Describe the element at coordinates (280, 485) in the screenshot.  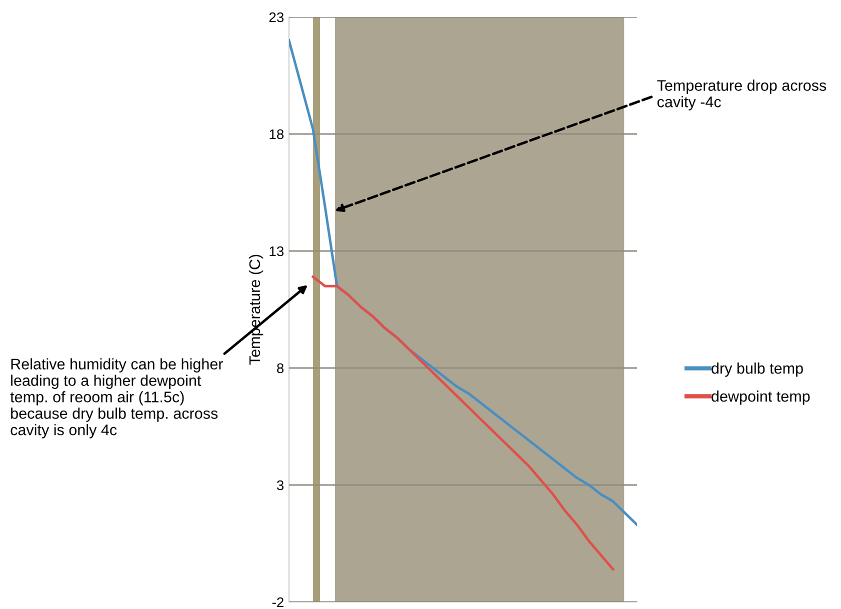
I see `y-tick-label: 3` at that location.